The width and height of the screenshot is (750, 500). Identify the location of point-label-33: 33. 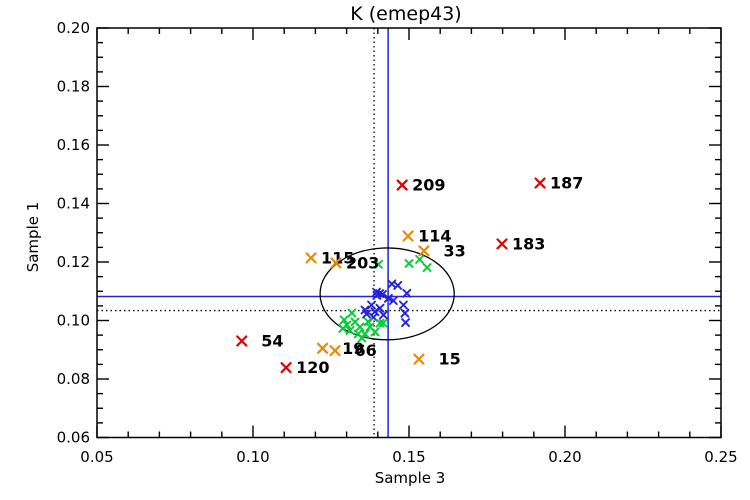
(454, 250).